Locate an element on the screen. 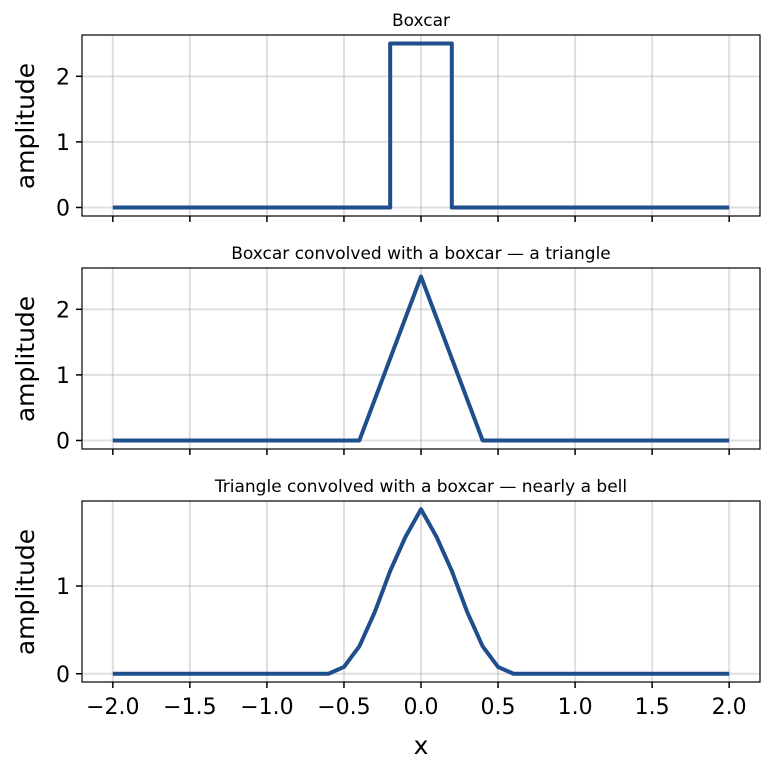 This screenshot has width=771, height=771. x-axis-label: x is located at coordinates (421, 745).